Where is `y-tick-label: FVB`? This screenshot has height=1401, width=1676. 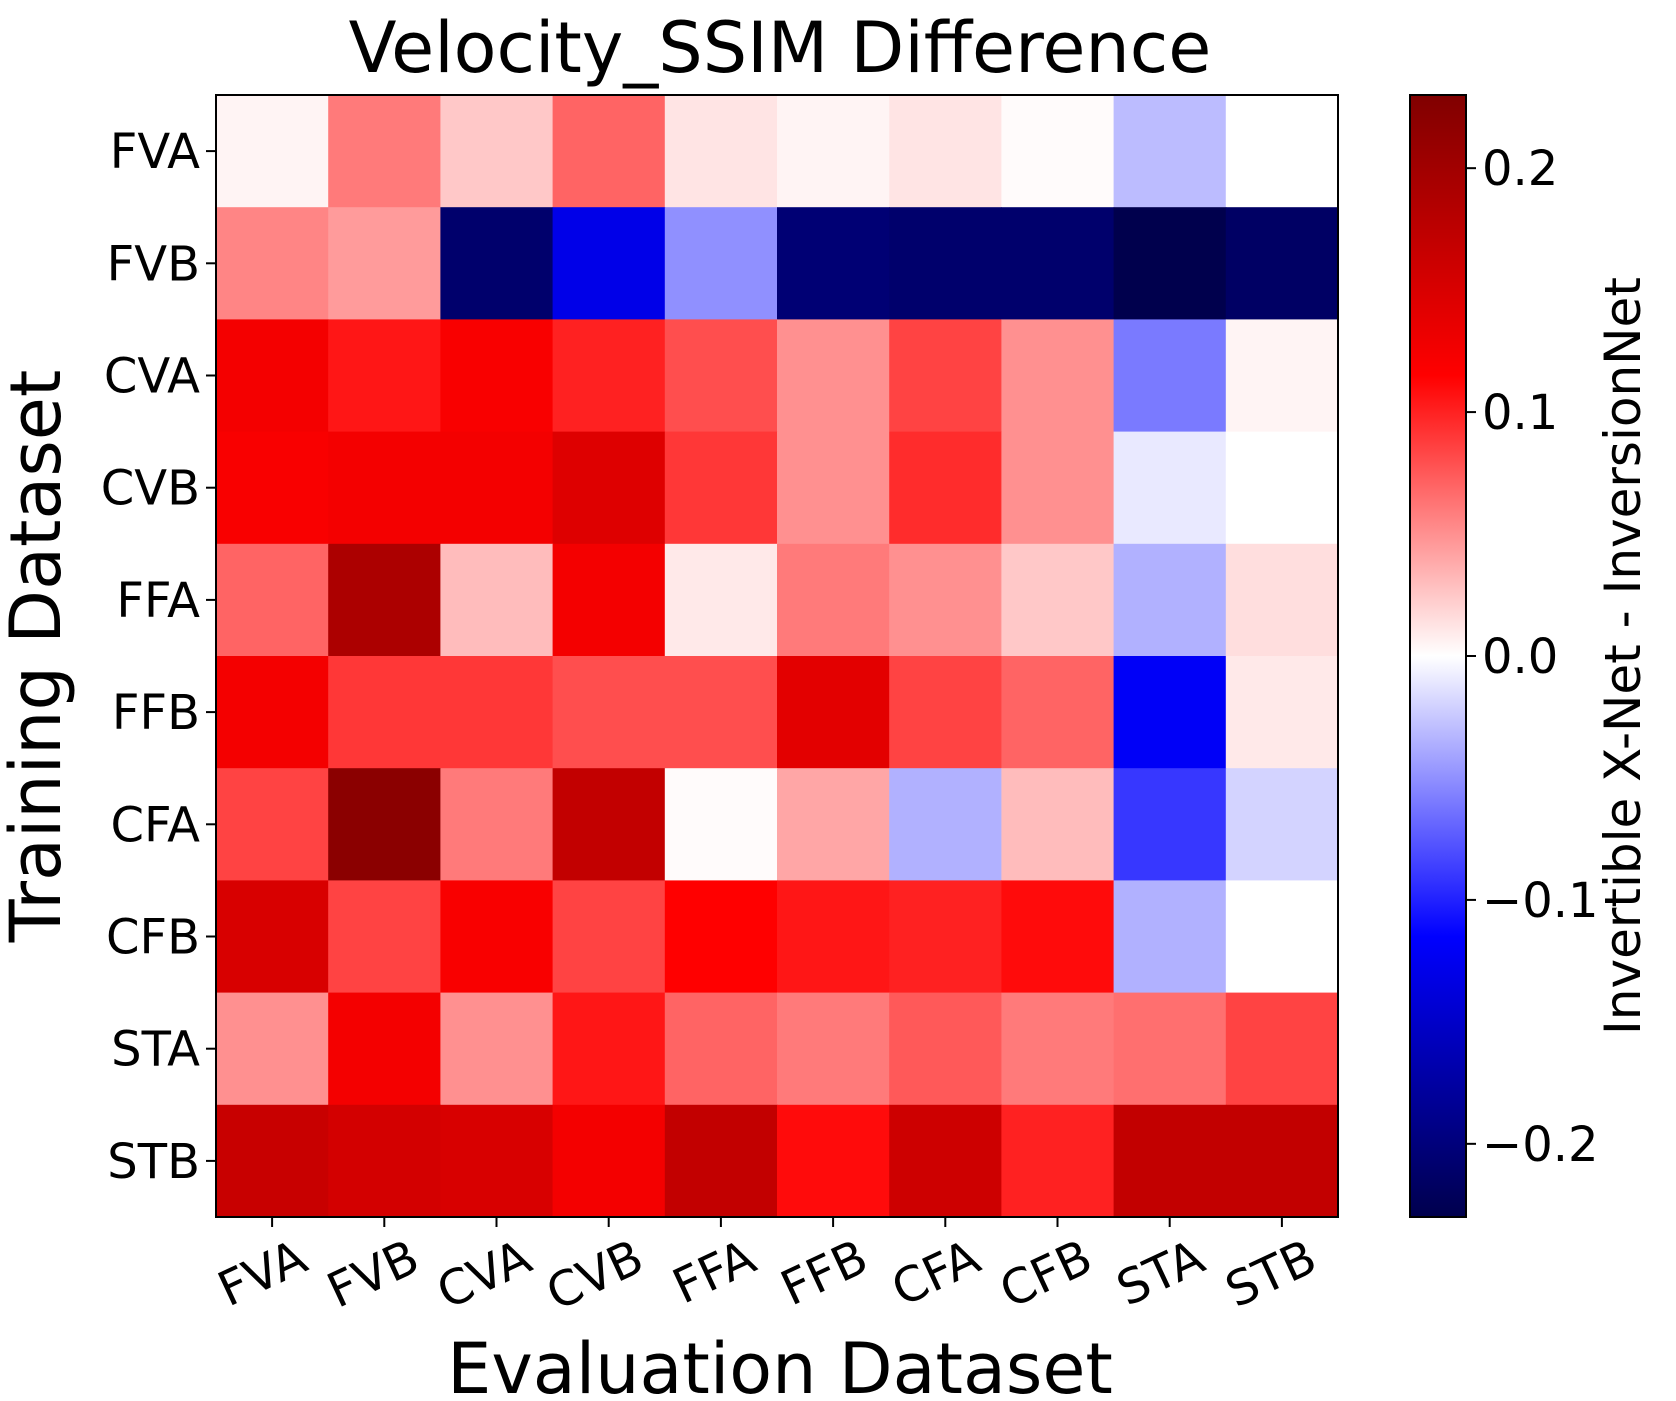 y-tick-label: FVB is located at coordinates (153, 264).